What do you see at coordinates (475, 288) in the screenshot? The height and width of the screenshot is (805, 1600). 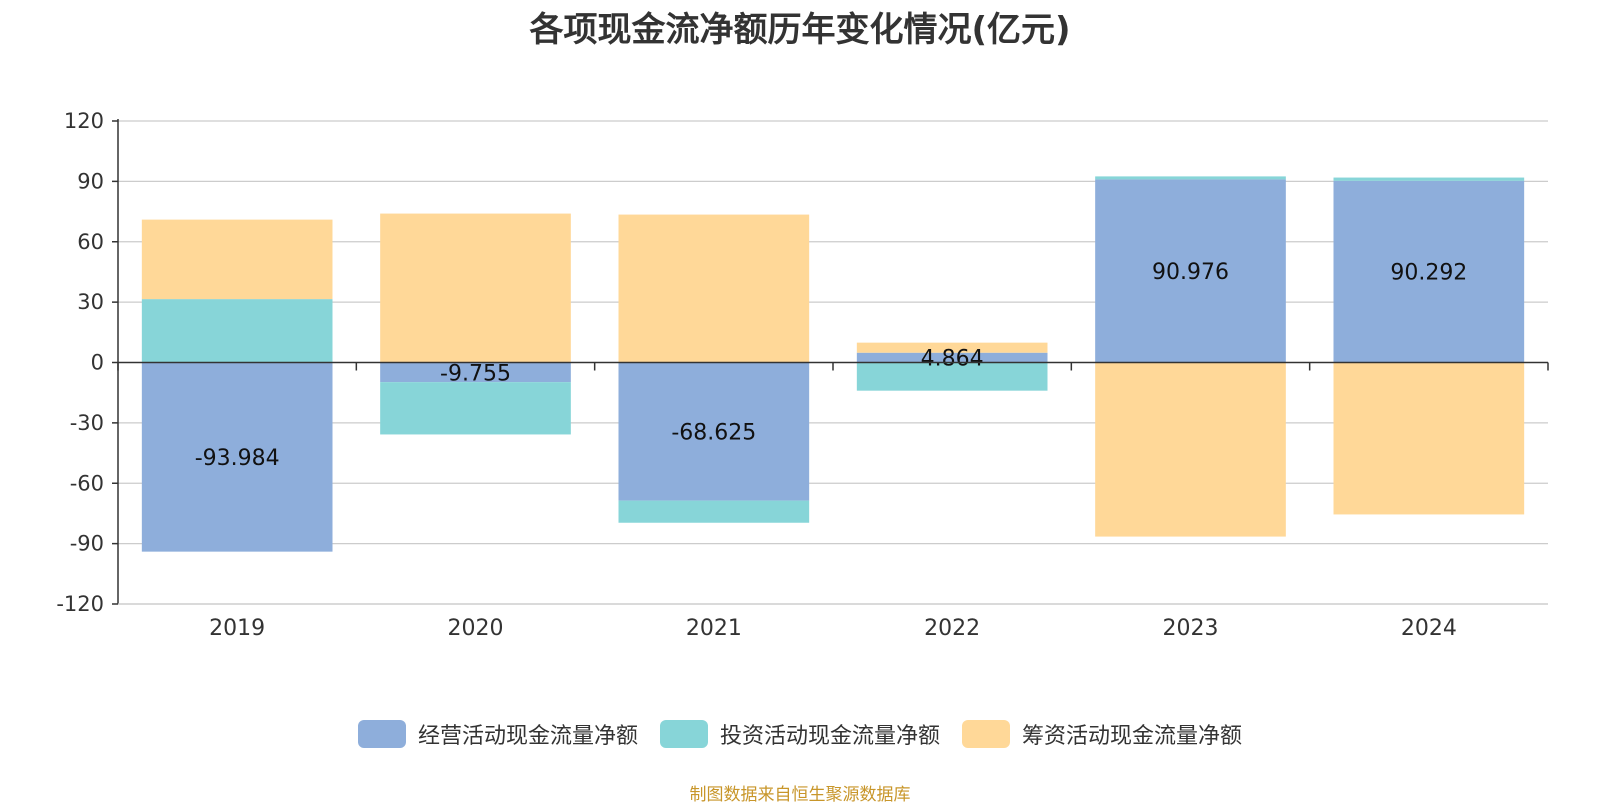 I see `bar-financing-2020` at bounding box center [475, 288].